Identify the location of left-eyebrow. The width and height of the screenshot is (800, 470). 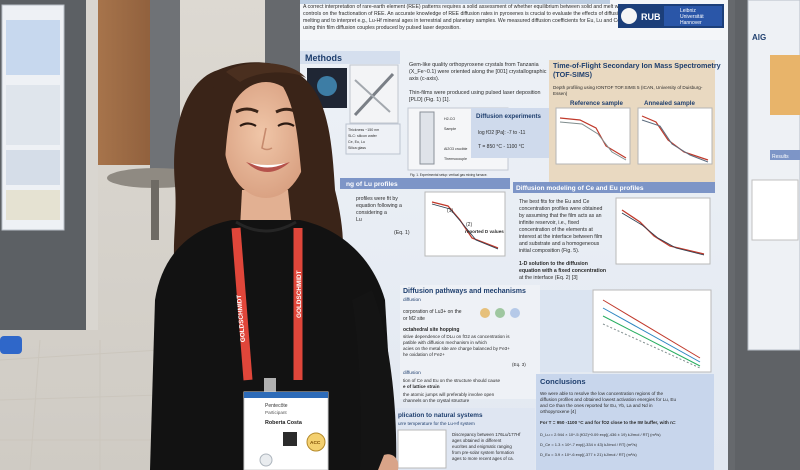
(247, 110).